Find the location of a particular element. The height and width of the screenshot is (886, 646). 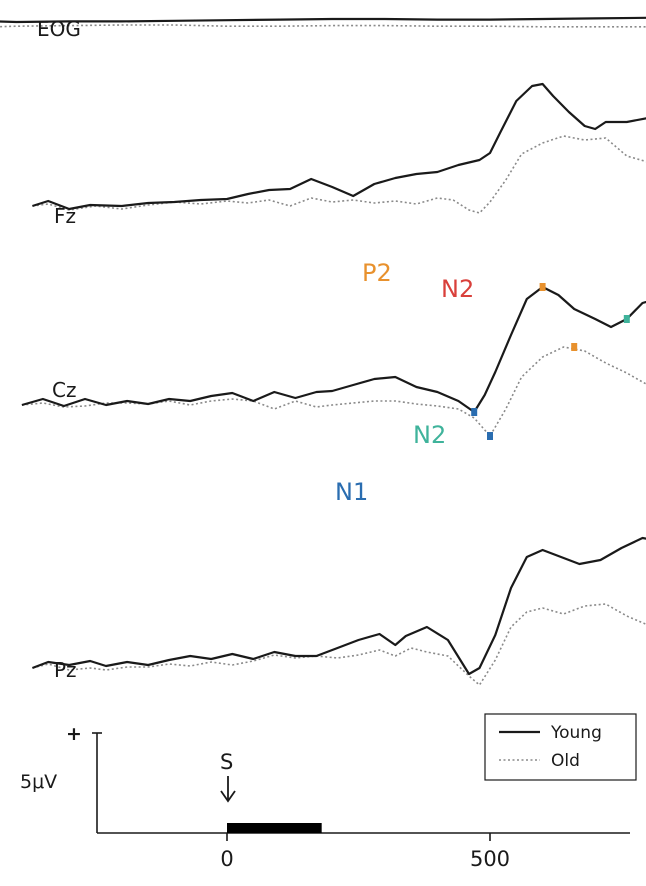

legend: Young Old is located at coordinates (560, 747).